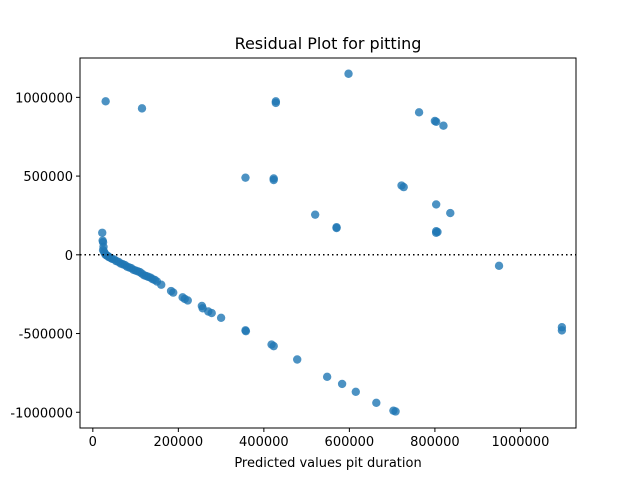 This screenshot has height=480, width=640. I want to click on x-axis-ticks: 0 200000 400000 600000 800000 1000000, so click(319, 439).